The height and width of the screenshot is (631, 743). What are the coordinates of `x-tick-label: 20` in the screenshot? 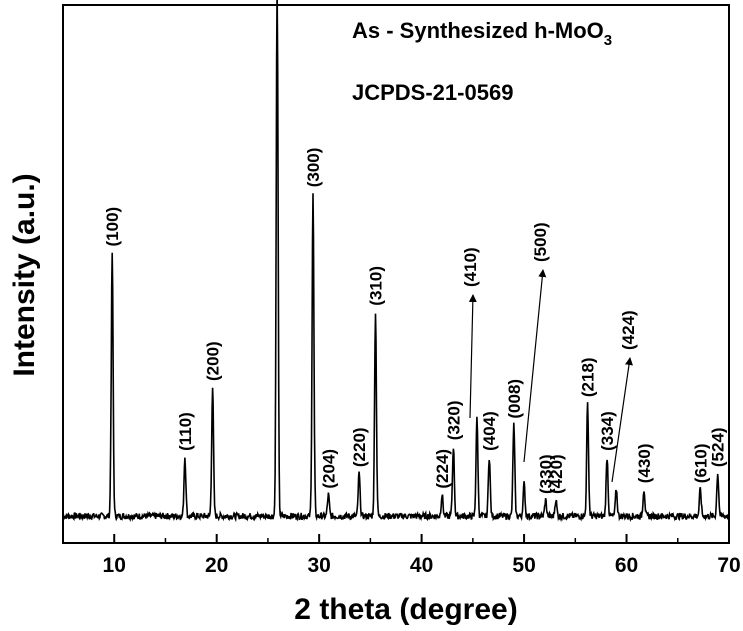 It's located at (216, 565).